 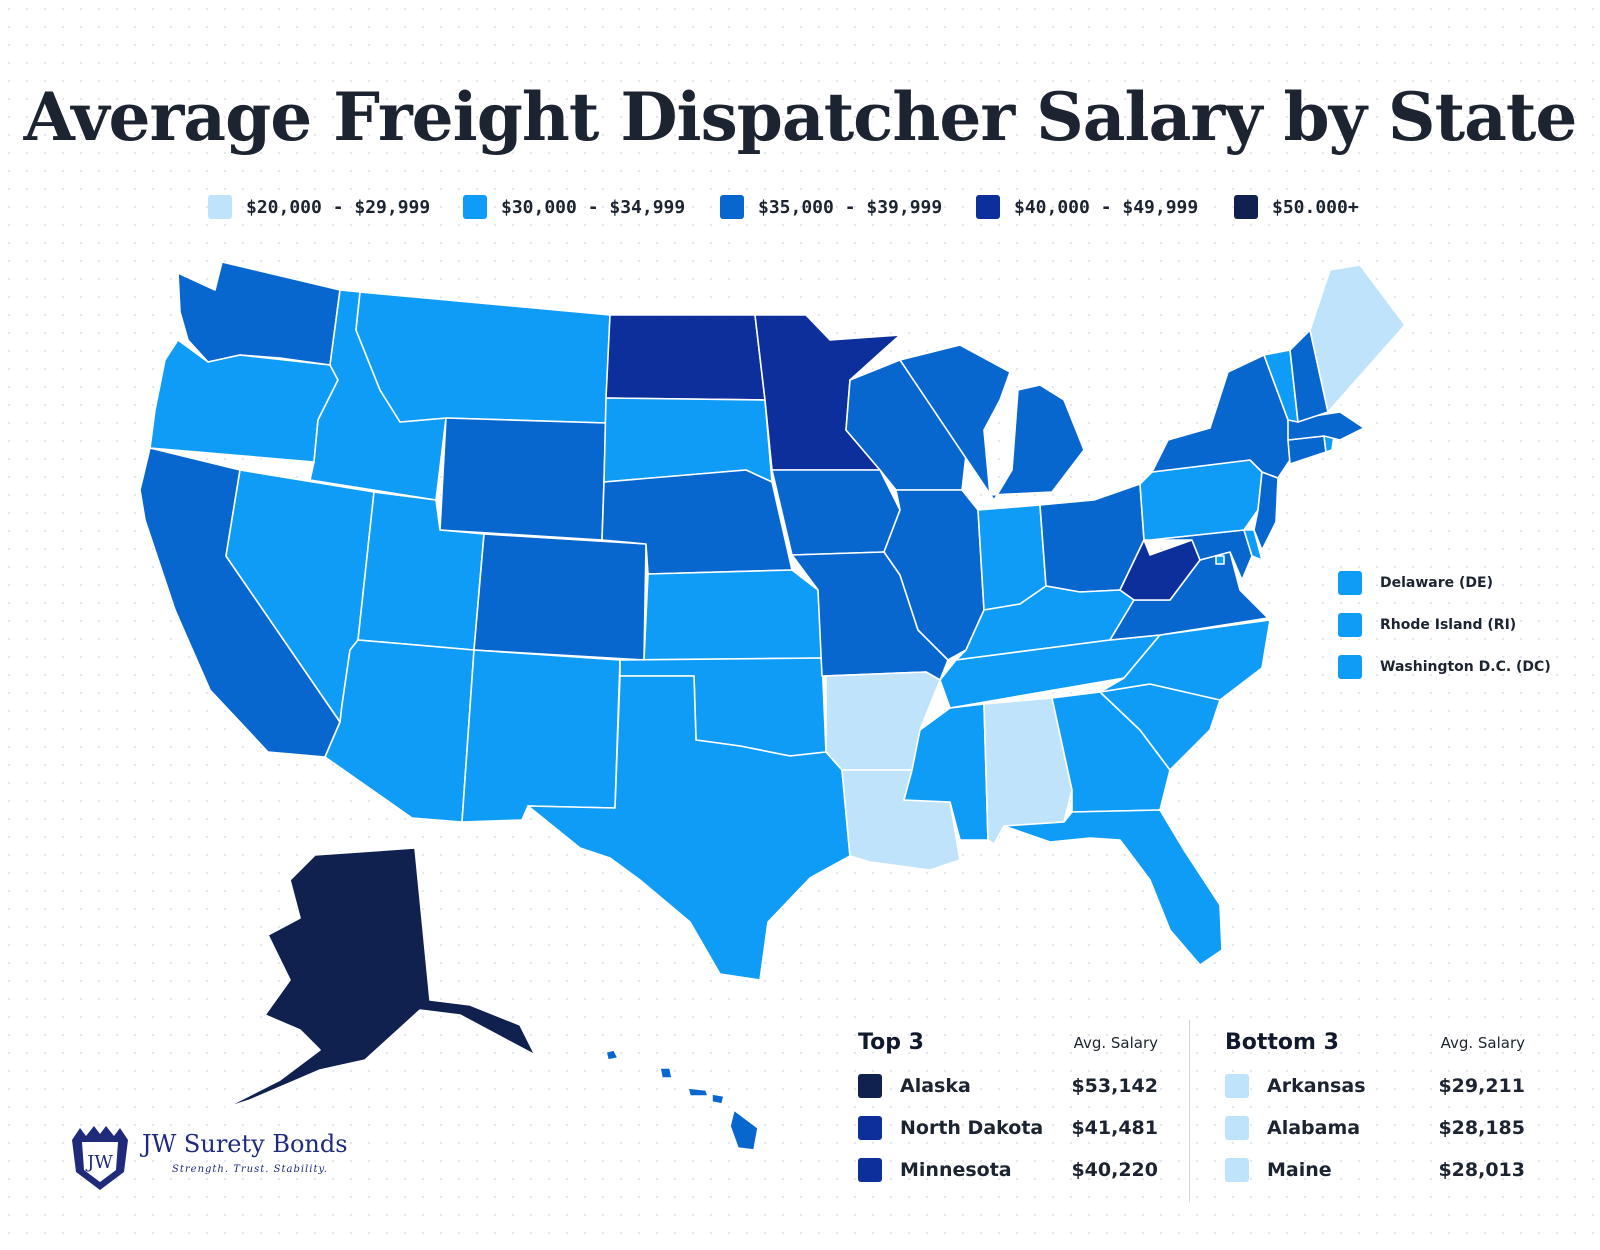 I want to click on row-state: Alabama, so click(x=1314, y=1128).